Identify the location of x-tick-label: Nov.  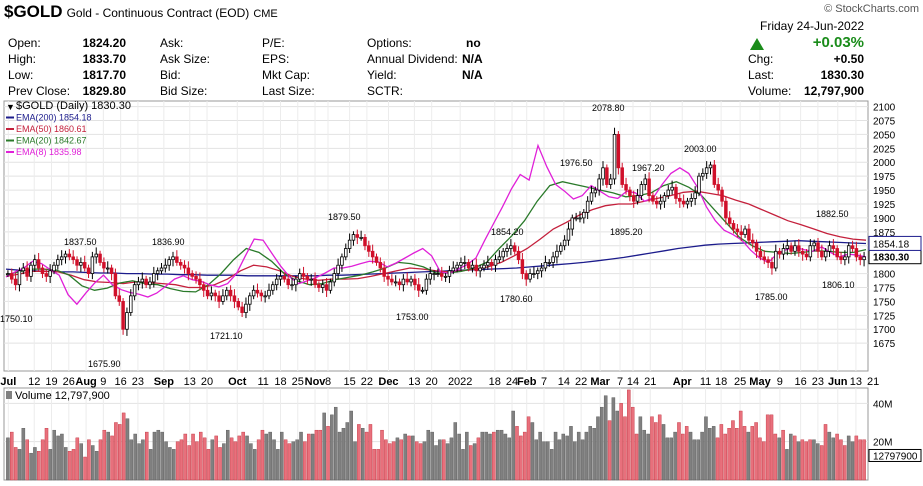
(316, 382).